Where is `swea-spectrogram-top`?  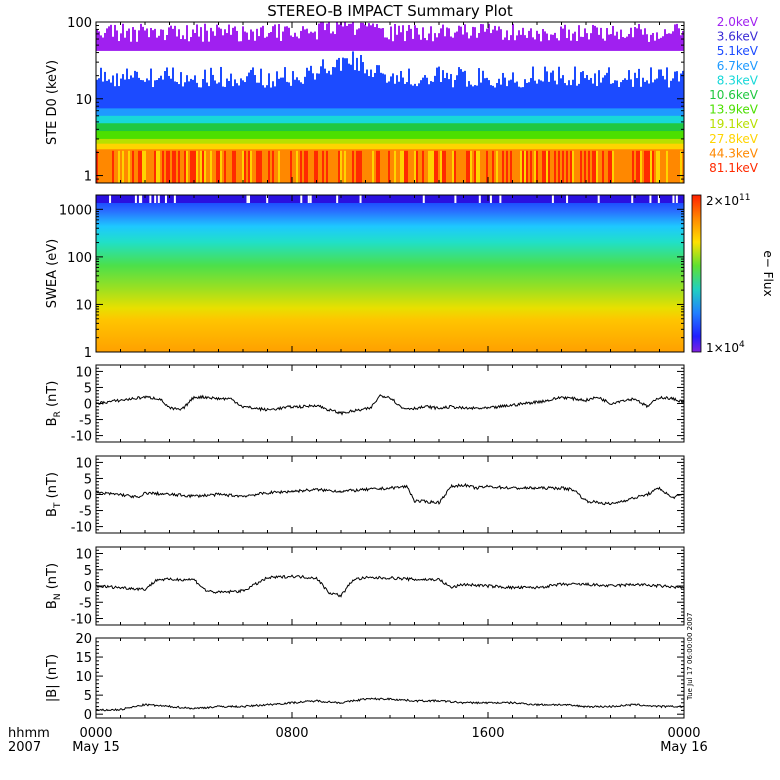
swea-spectrogram-top is located at coordinates (390, 199).